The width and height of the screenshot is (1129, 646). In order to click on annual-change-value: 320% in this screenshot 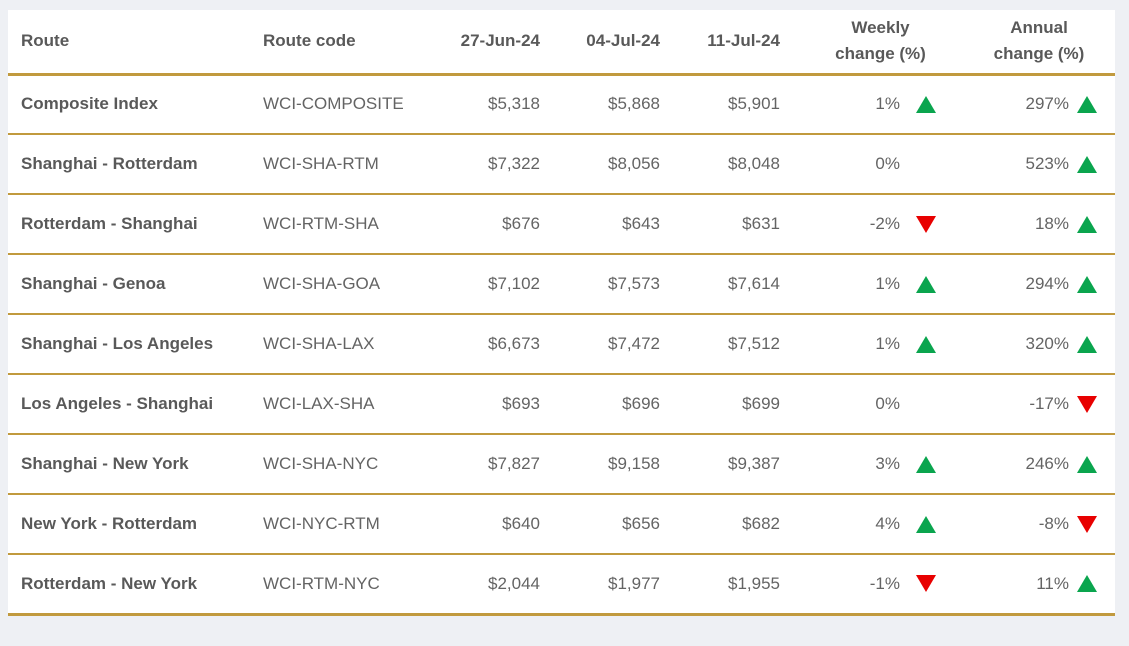, I will do `click(1047, 343)`.